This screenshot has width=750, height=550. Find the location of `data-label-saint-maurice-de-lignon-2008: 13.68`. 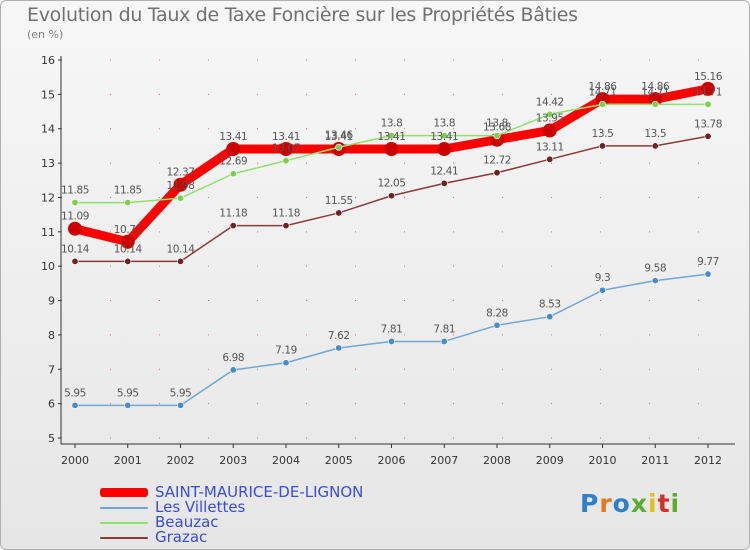

data-label-saint-maurice-de-lignon-2008: 13.68 is located at coordinates (497, 128).